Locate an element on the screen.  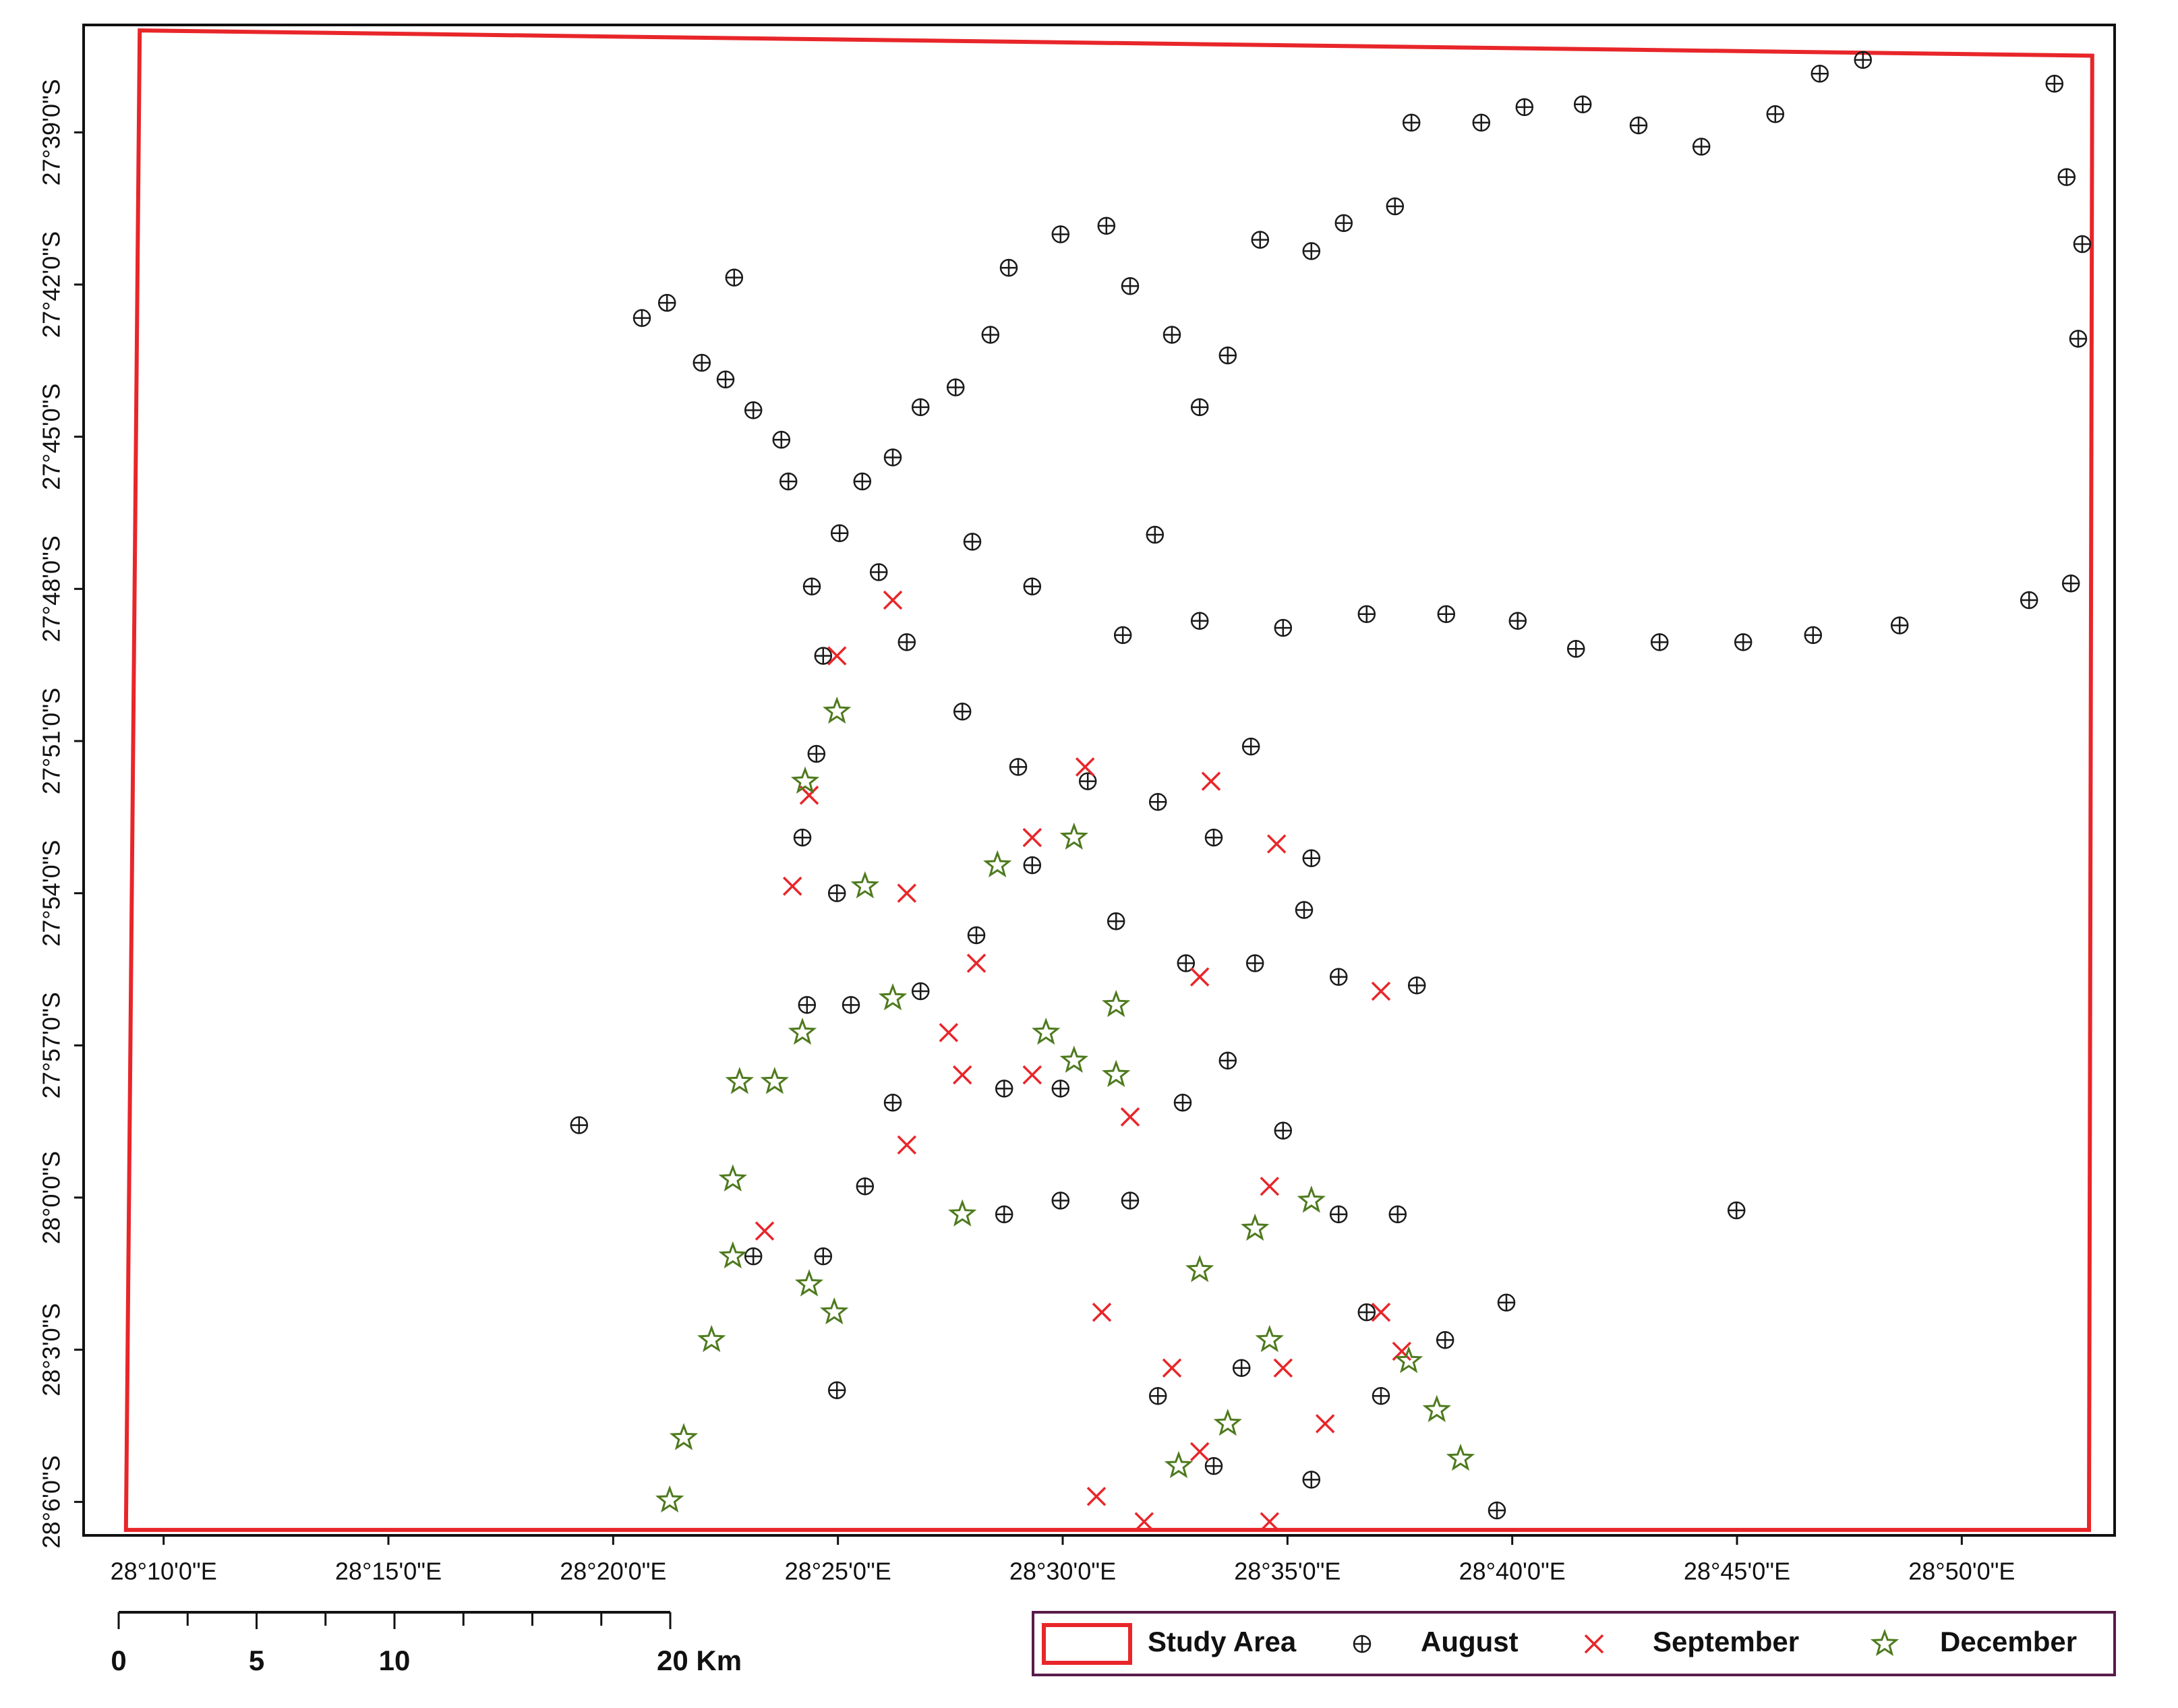
legend-label: August is located at coordinates (1470, 1641).